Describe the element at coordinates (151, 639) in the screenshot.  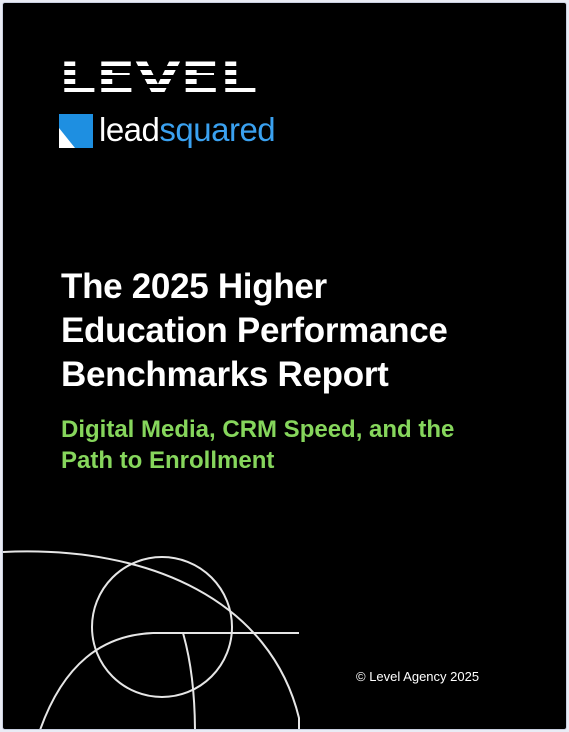
I see `decorative-line-art-icon` at that location.